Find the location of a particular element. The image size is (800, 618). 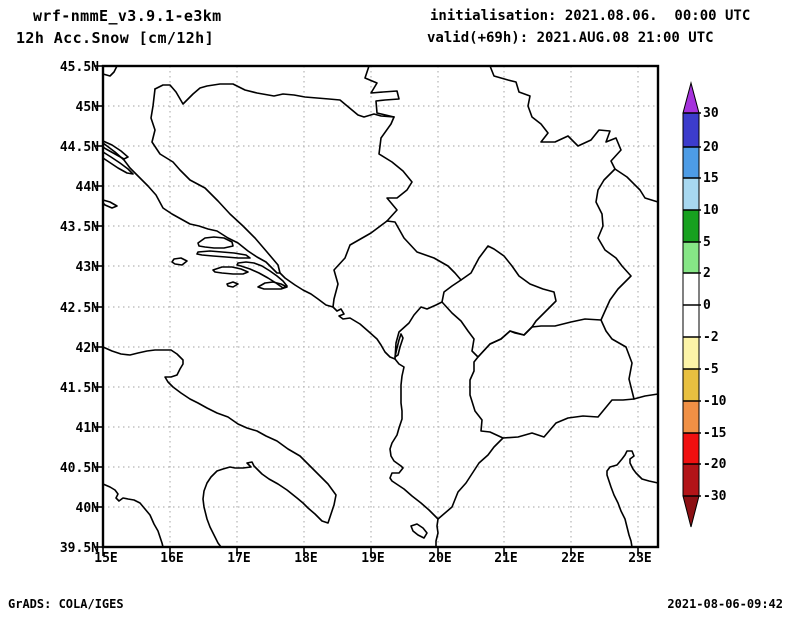

cbar-label-n30: -30 is located at coordinates (715, 496).